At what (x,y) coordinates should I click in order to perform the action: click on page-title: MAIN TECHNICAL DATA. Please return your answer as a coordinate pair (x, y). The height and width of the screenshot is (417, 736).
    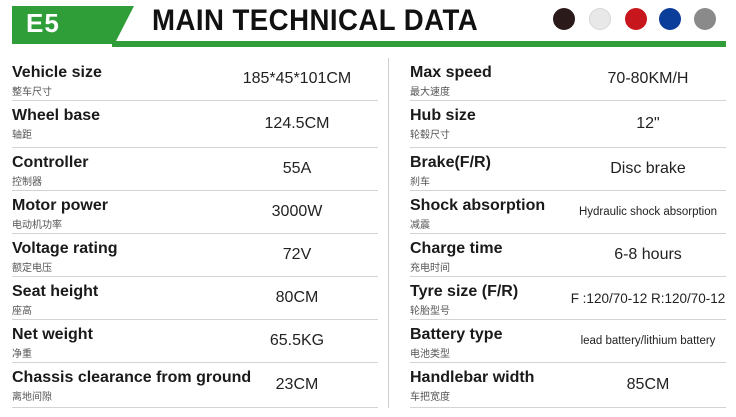
    Looking at the image, I should click on (315, 20).